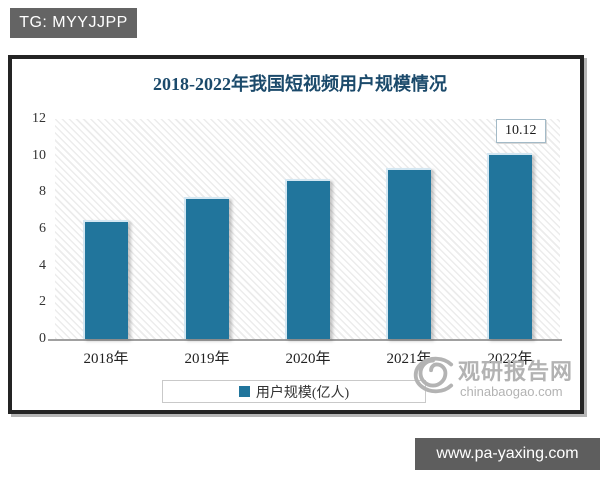 The width and height of the screenshot is (600, 480). I want to click on y-axis-tick-label: 2, so click(42, 302).